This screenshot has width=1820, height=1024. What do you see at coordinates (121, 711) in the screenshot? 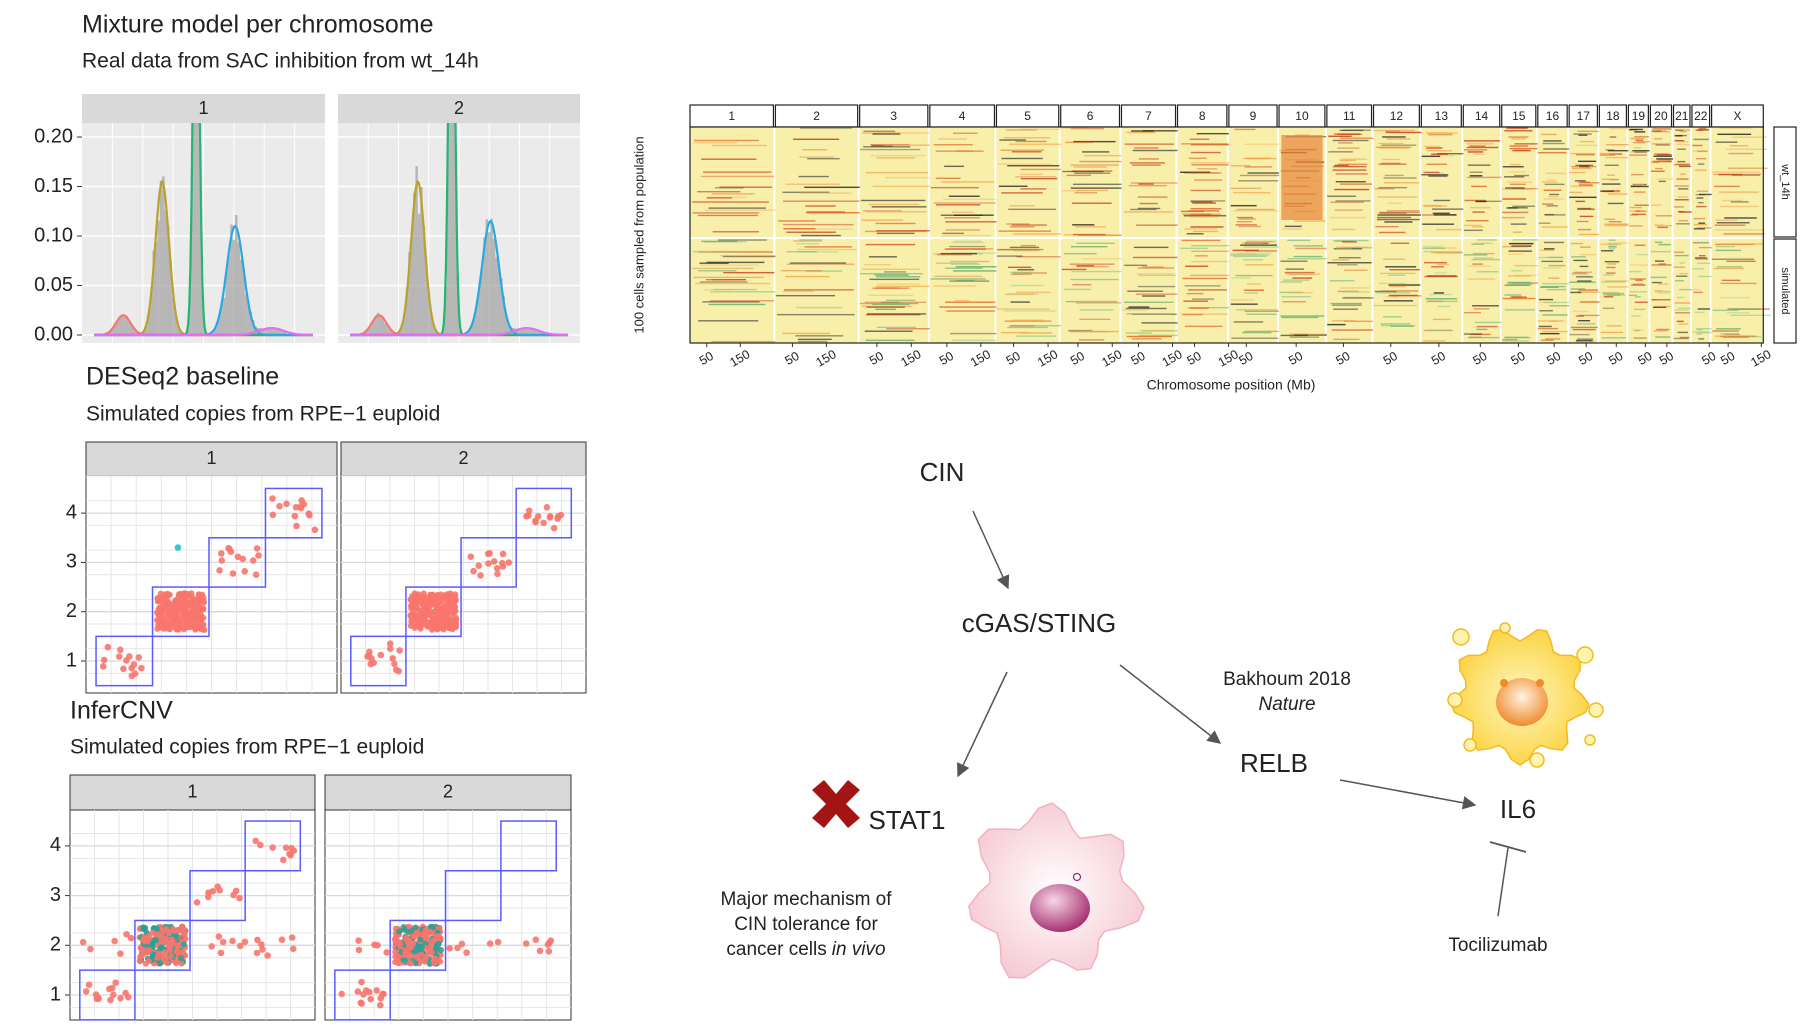
I see `infercnv-title: InferCNV` at bounding box center [121, 711].